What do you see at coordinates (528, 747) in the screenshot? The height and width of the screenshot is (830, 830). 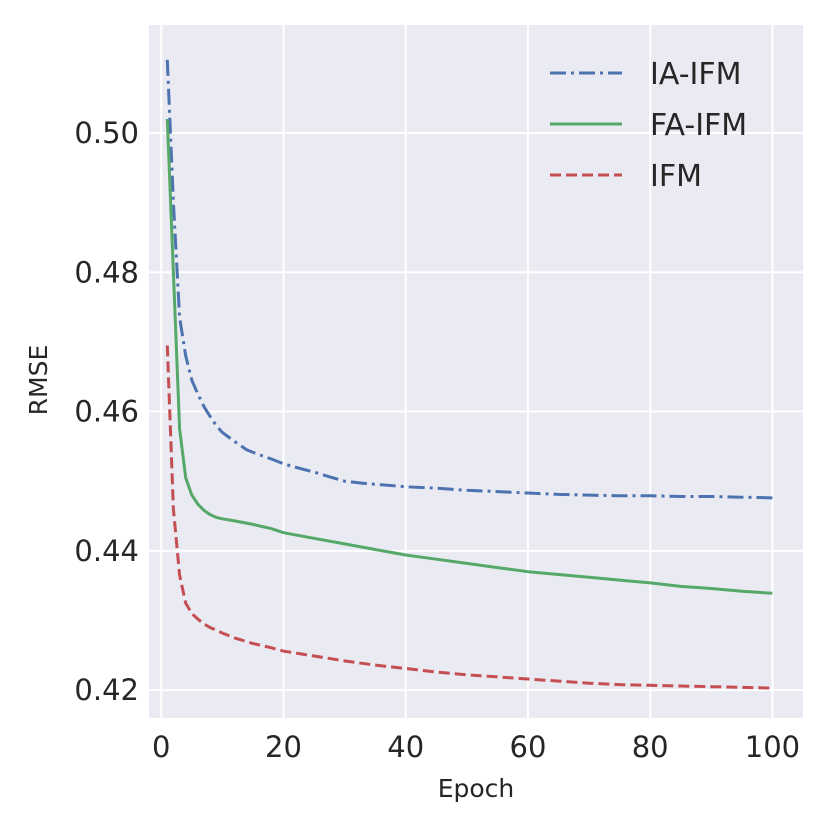 I see `x-tick-label: 60` at bounding box center [528, 747].